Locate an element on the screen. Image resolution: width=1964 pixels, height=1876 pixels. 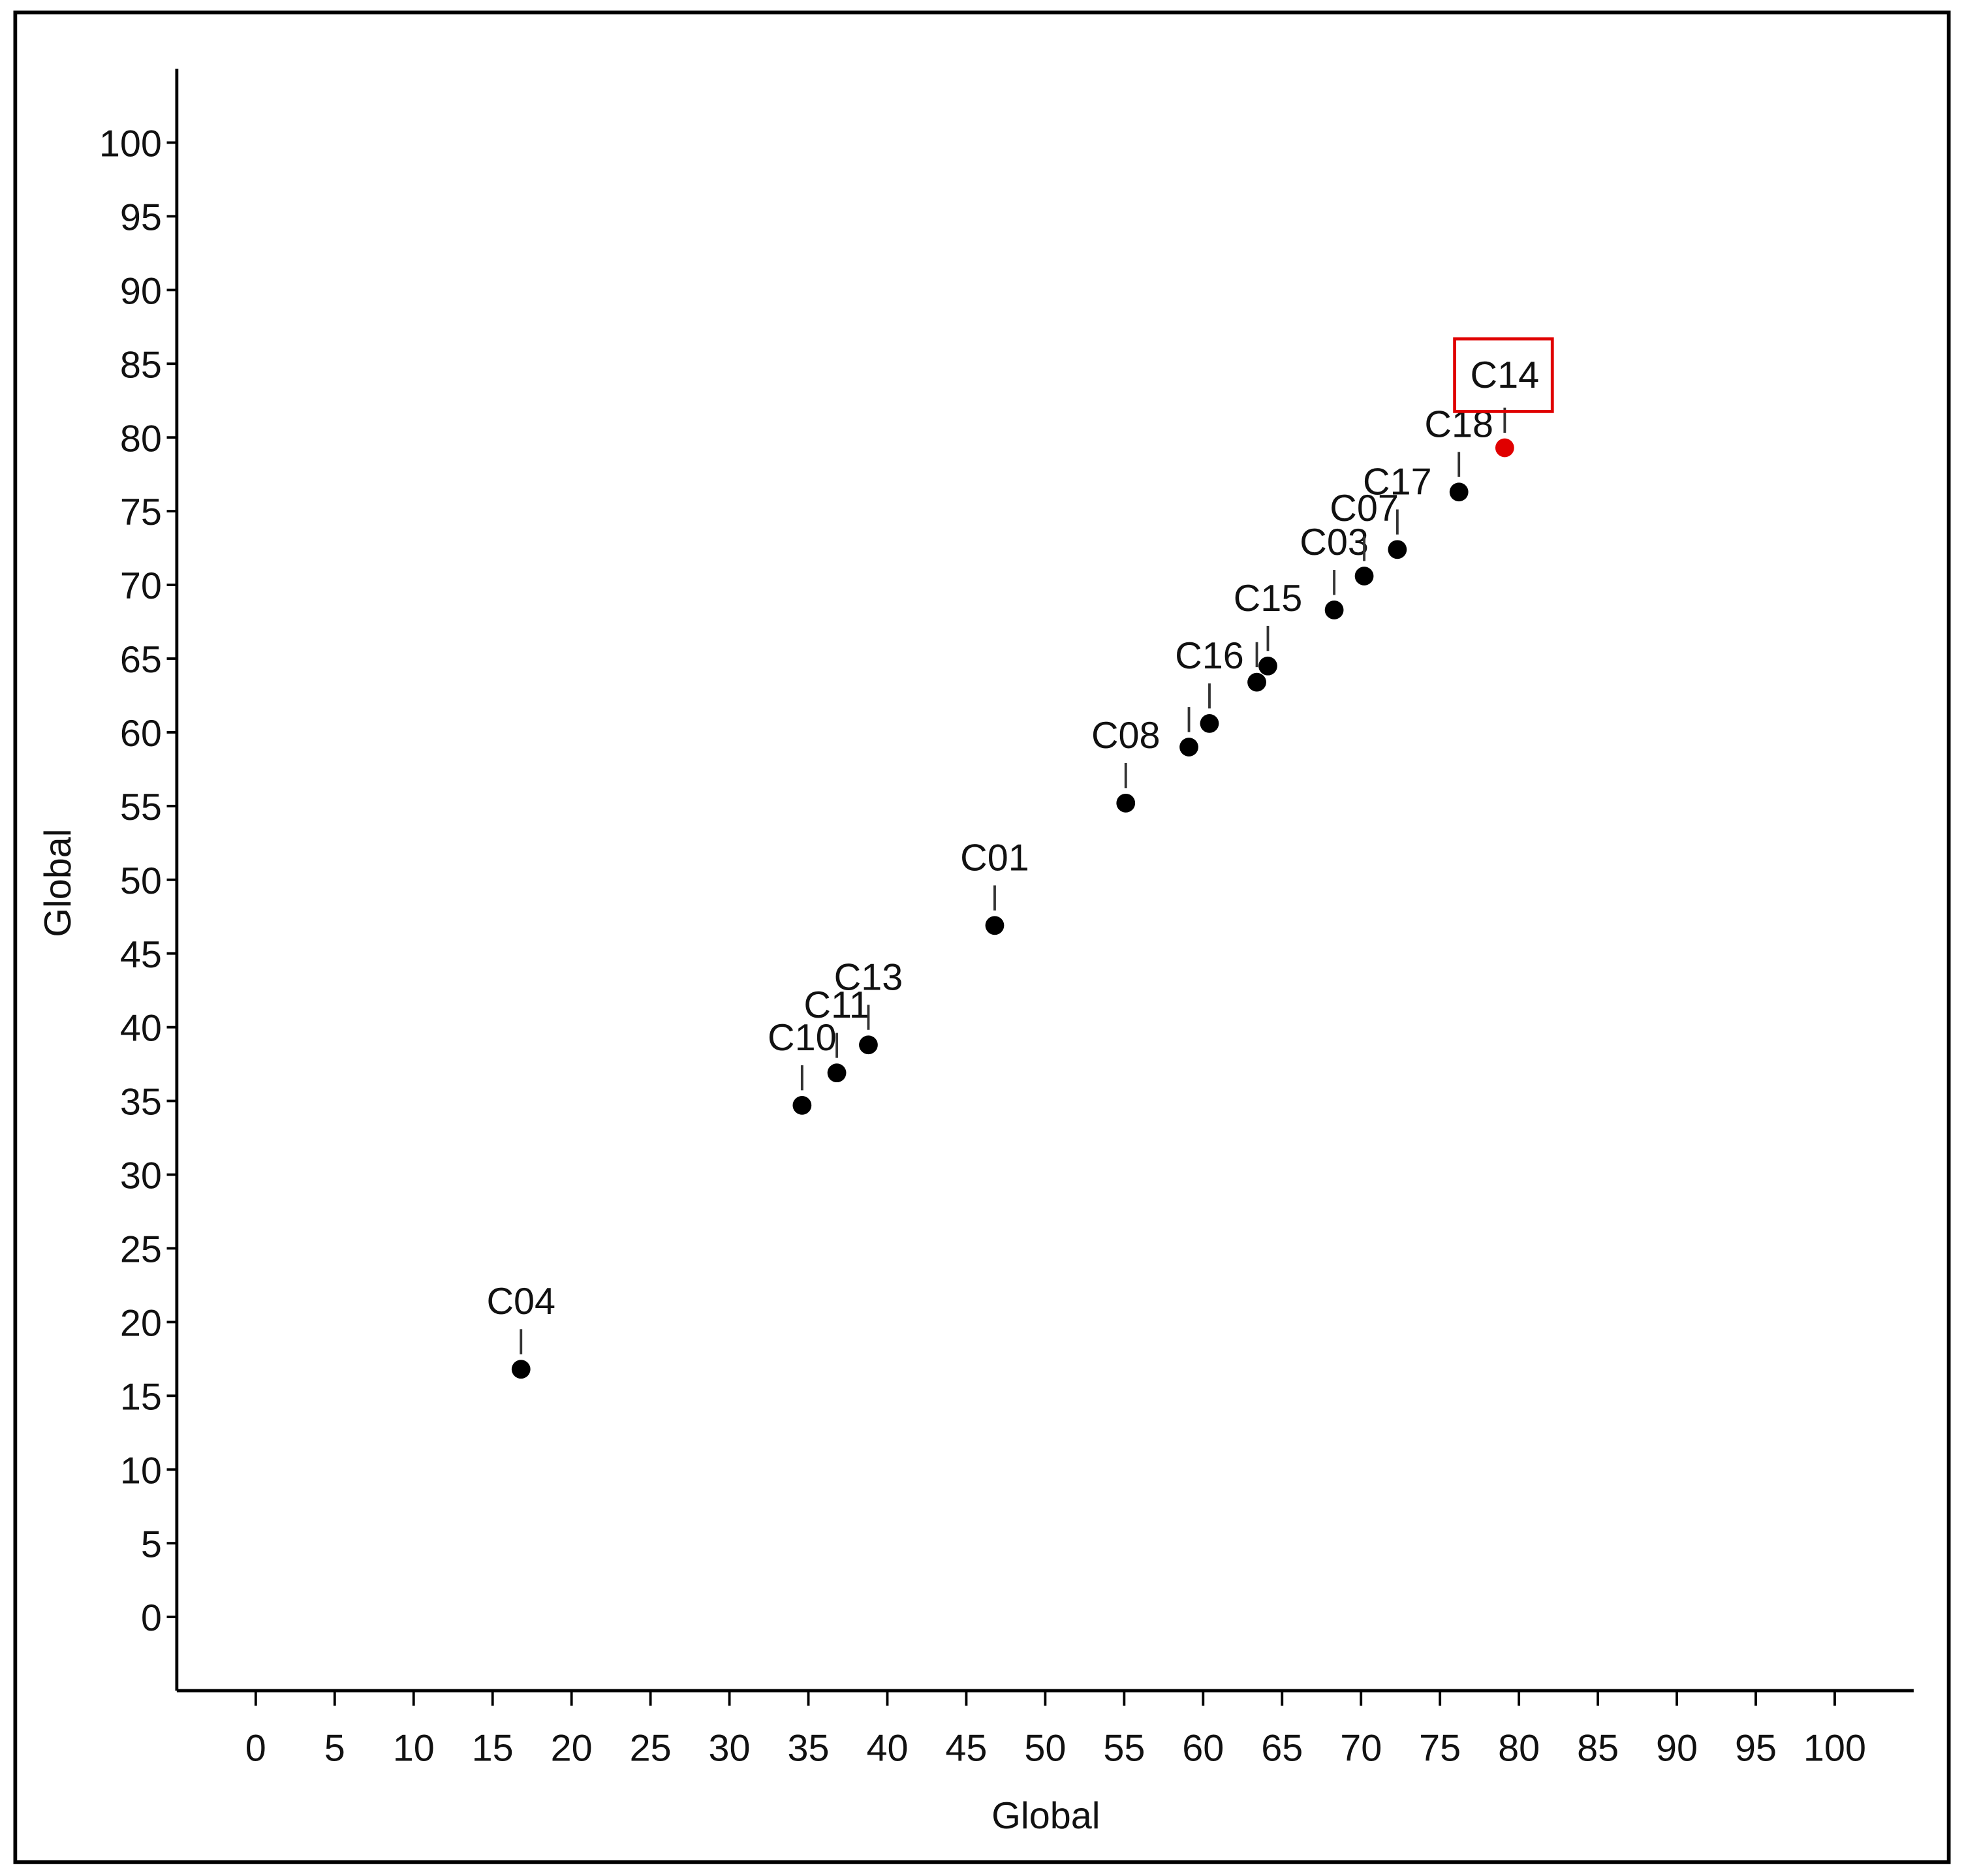
y-tick-label: 45 is located at coordinates (141, 955).